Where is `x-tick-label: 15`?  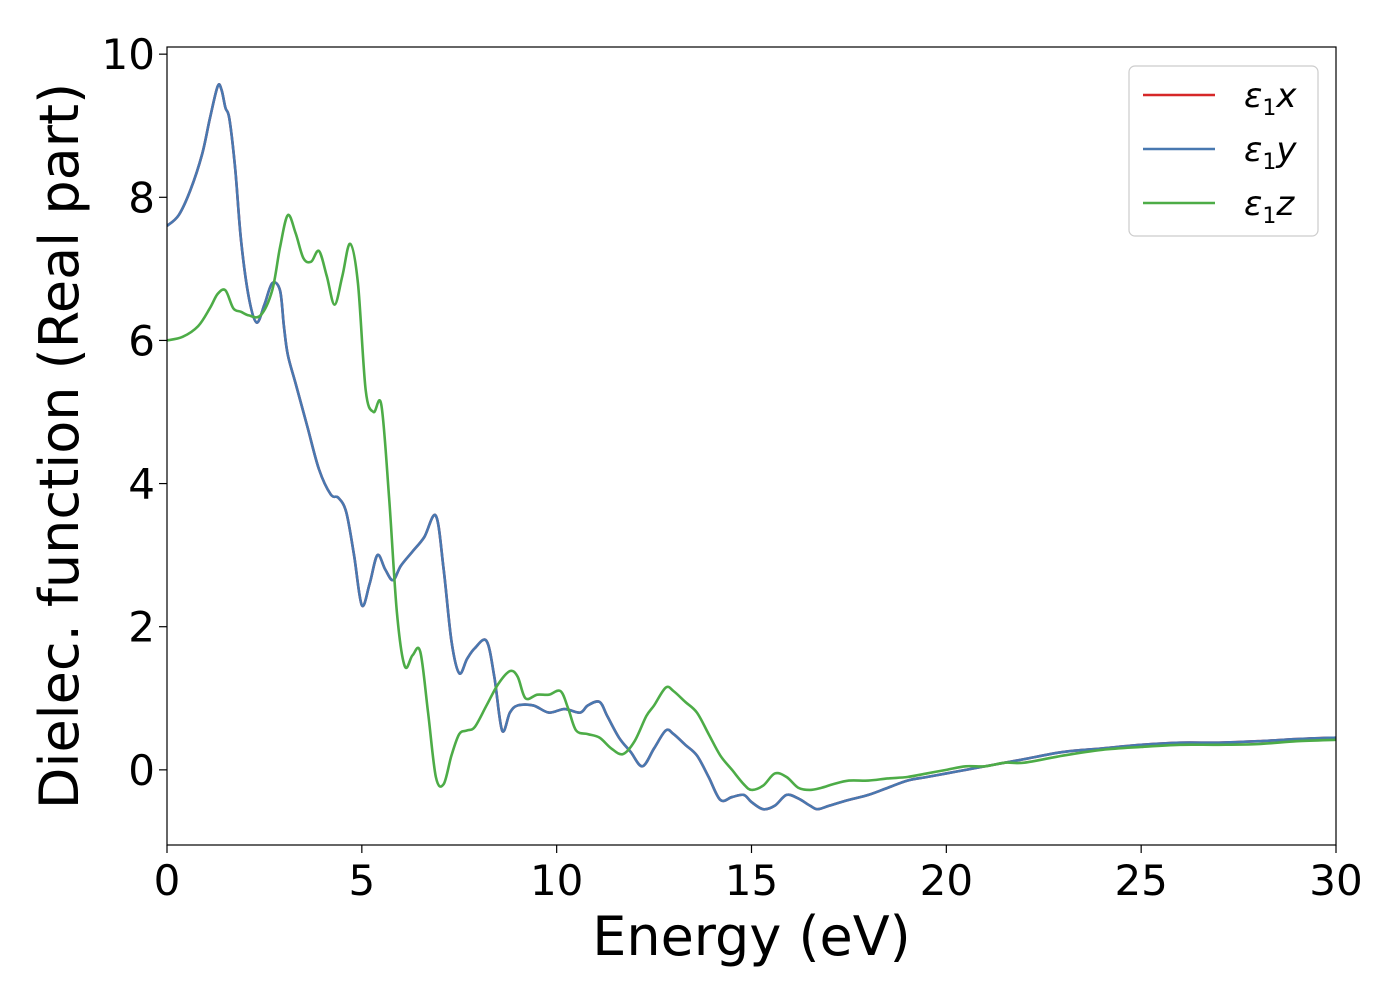
x-tick-label: 15 is located at coordinates (751, 880).